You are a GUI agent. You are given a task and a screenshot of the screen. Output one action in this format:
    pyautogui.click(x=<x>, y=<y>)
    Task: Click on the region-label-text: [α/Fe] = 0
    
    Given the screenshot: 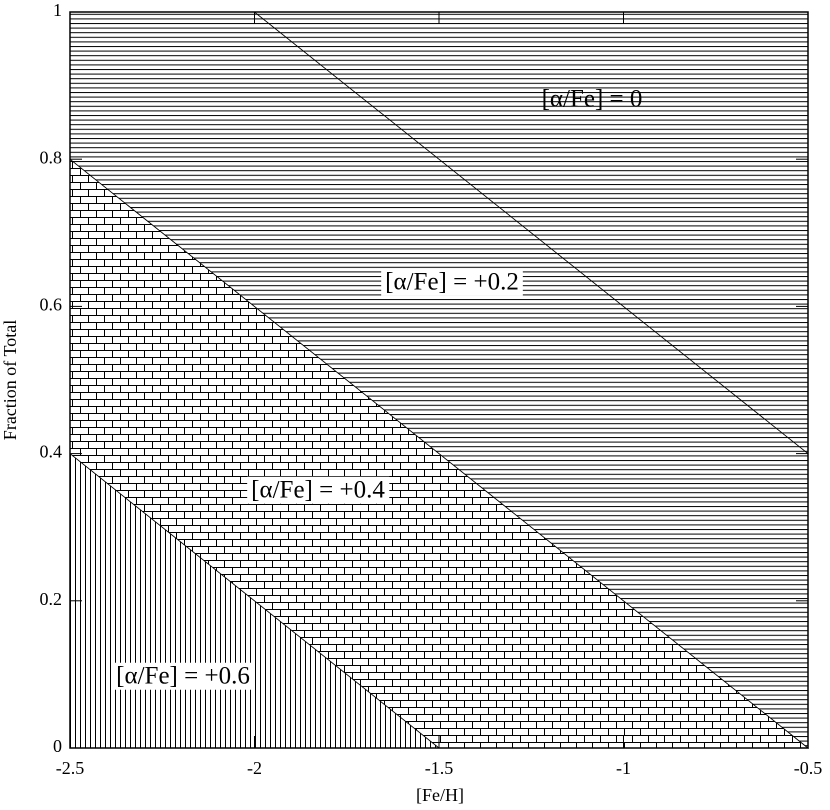 What is the action you would take?
    pyautogui.click(x=592, y=99)
    